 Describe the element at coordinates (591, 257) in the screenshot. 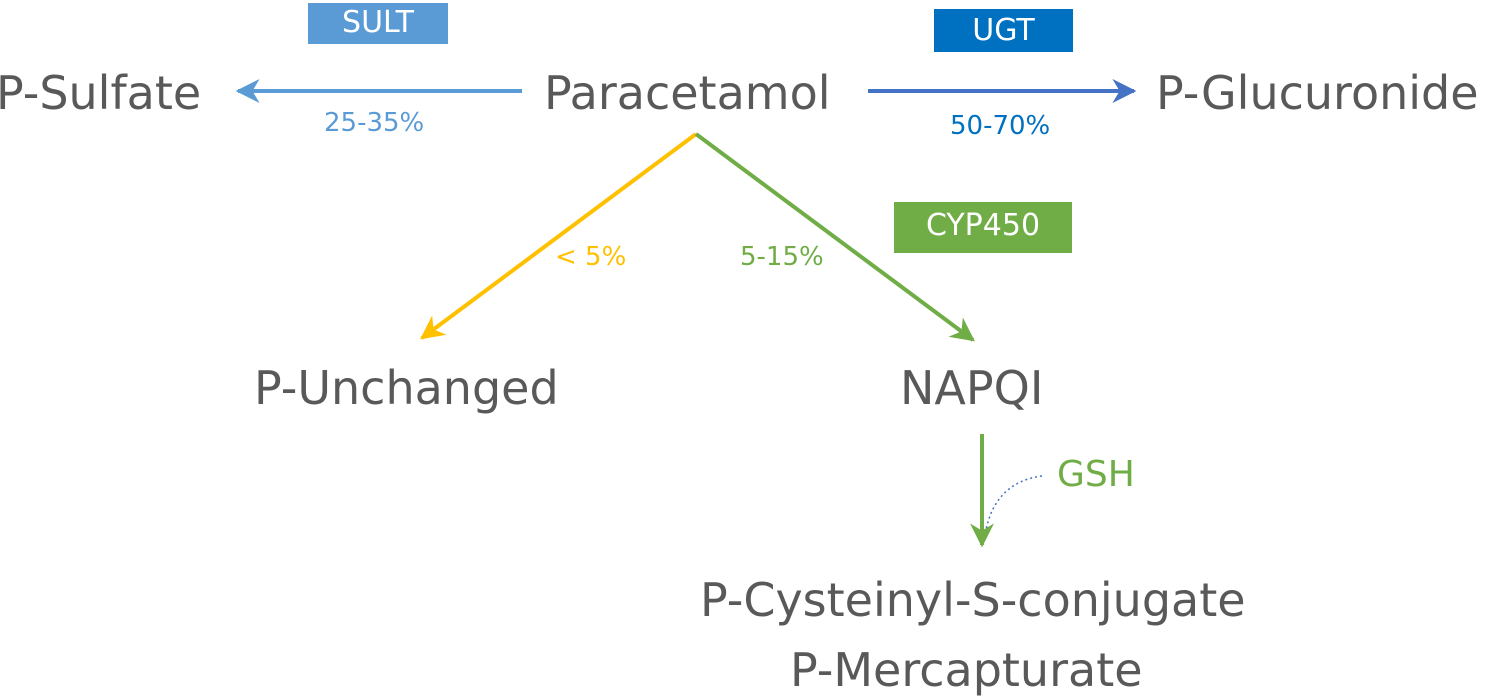

I see `unchanged-percentage: < 5%` at that location.